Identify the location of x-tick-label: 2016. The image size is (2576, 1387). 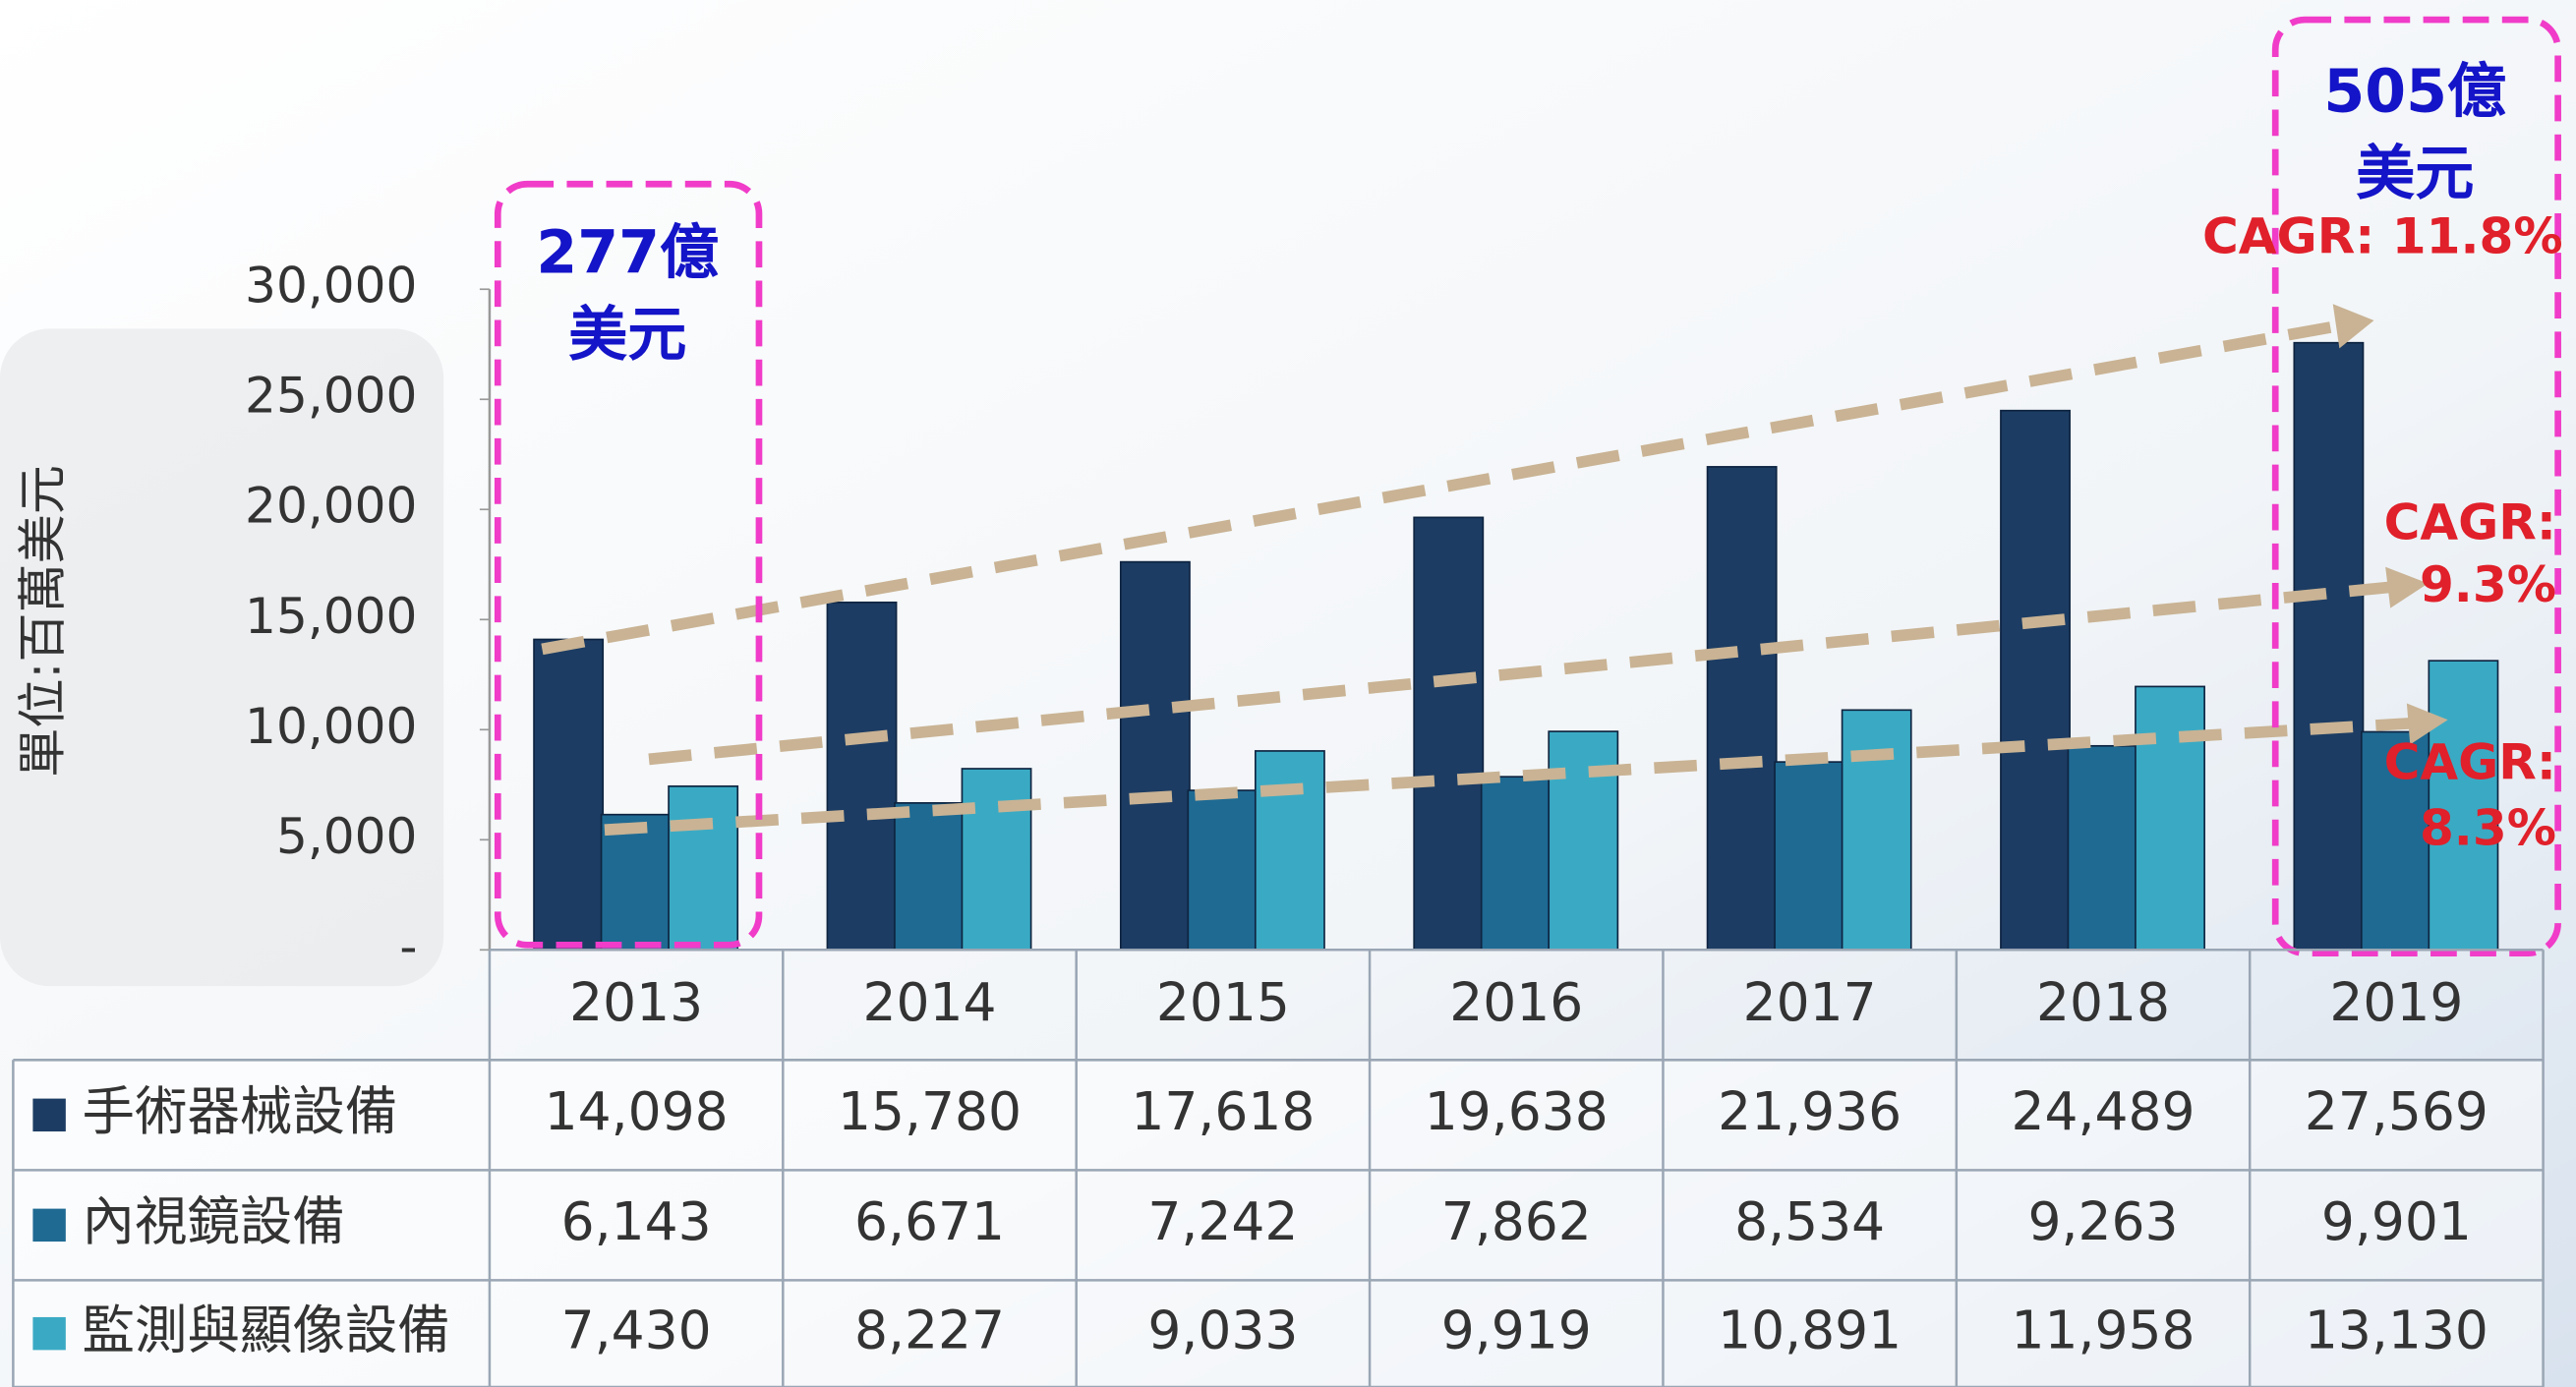
(1516, 1002).